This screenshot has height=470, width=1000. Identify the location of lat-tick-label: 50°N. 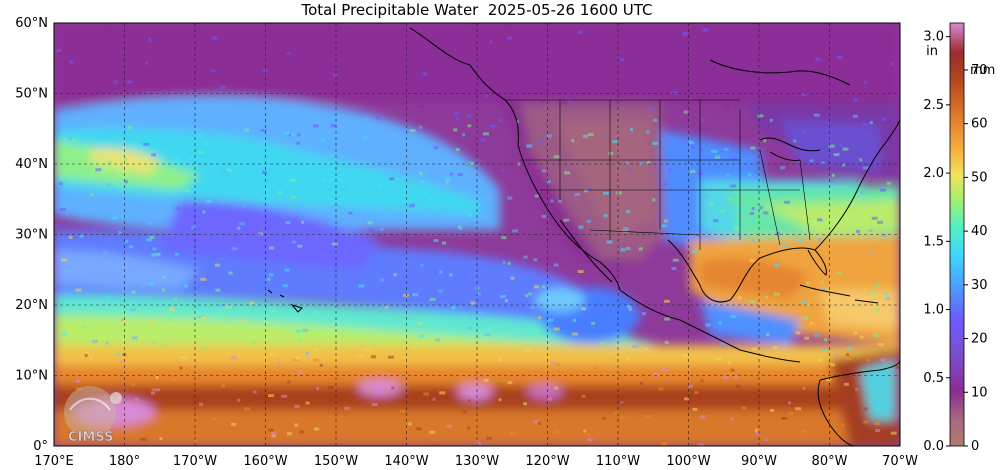
(31, 94).